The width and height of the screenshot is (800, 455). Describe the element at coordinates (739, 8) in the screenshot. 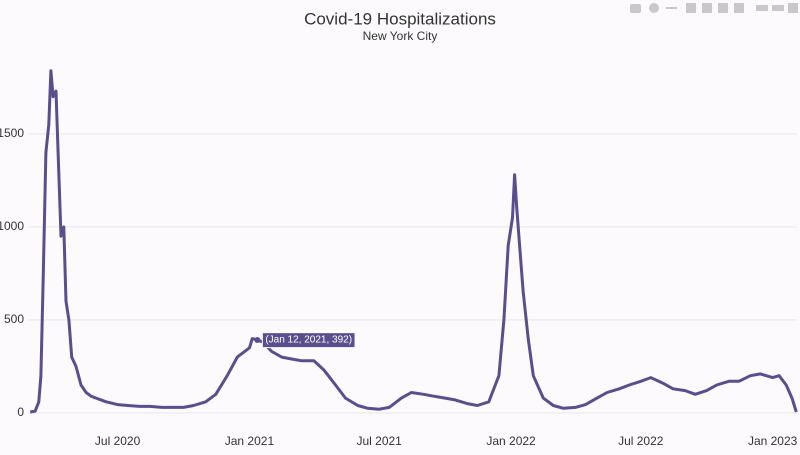

I see `reset-icon` at that location.